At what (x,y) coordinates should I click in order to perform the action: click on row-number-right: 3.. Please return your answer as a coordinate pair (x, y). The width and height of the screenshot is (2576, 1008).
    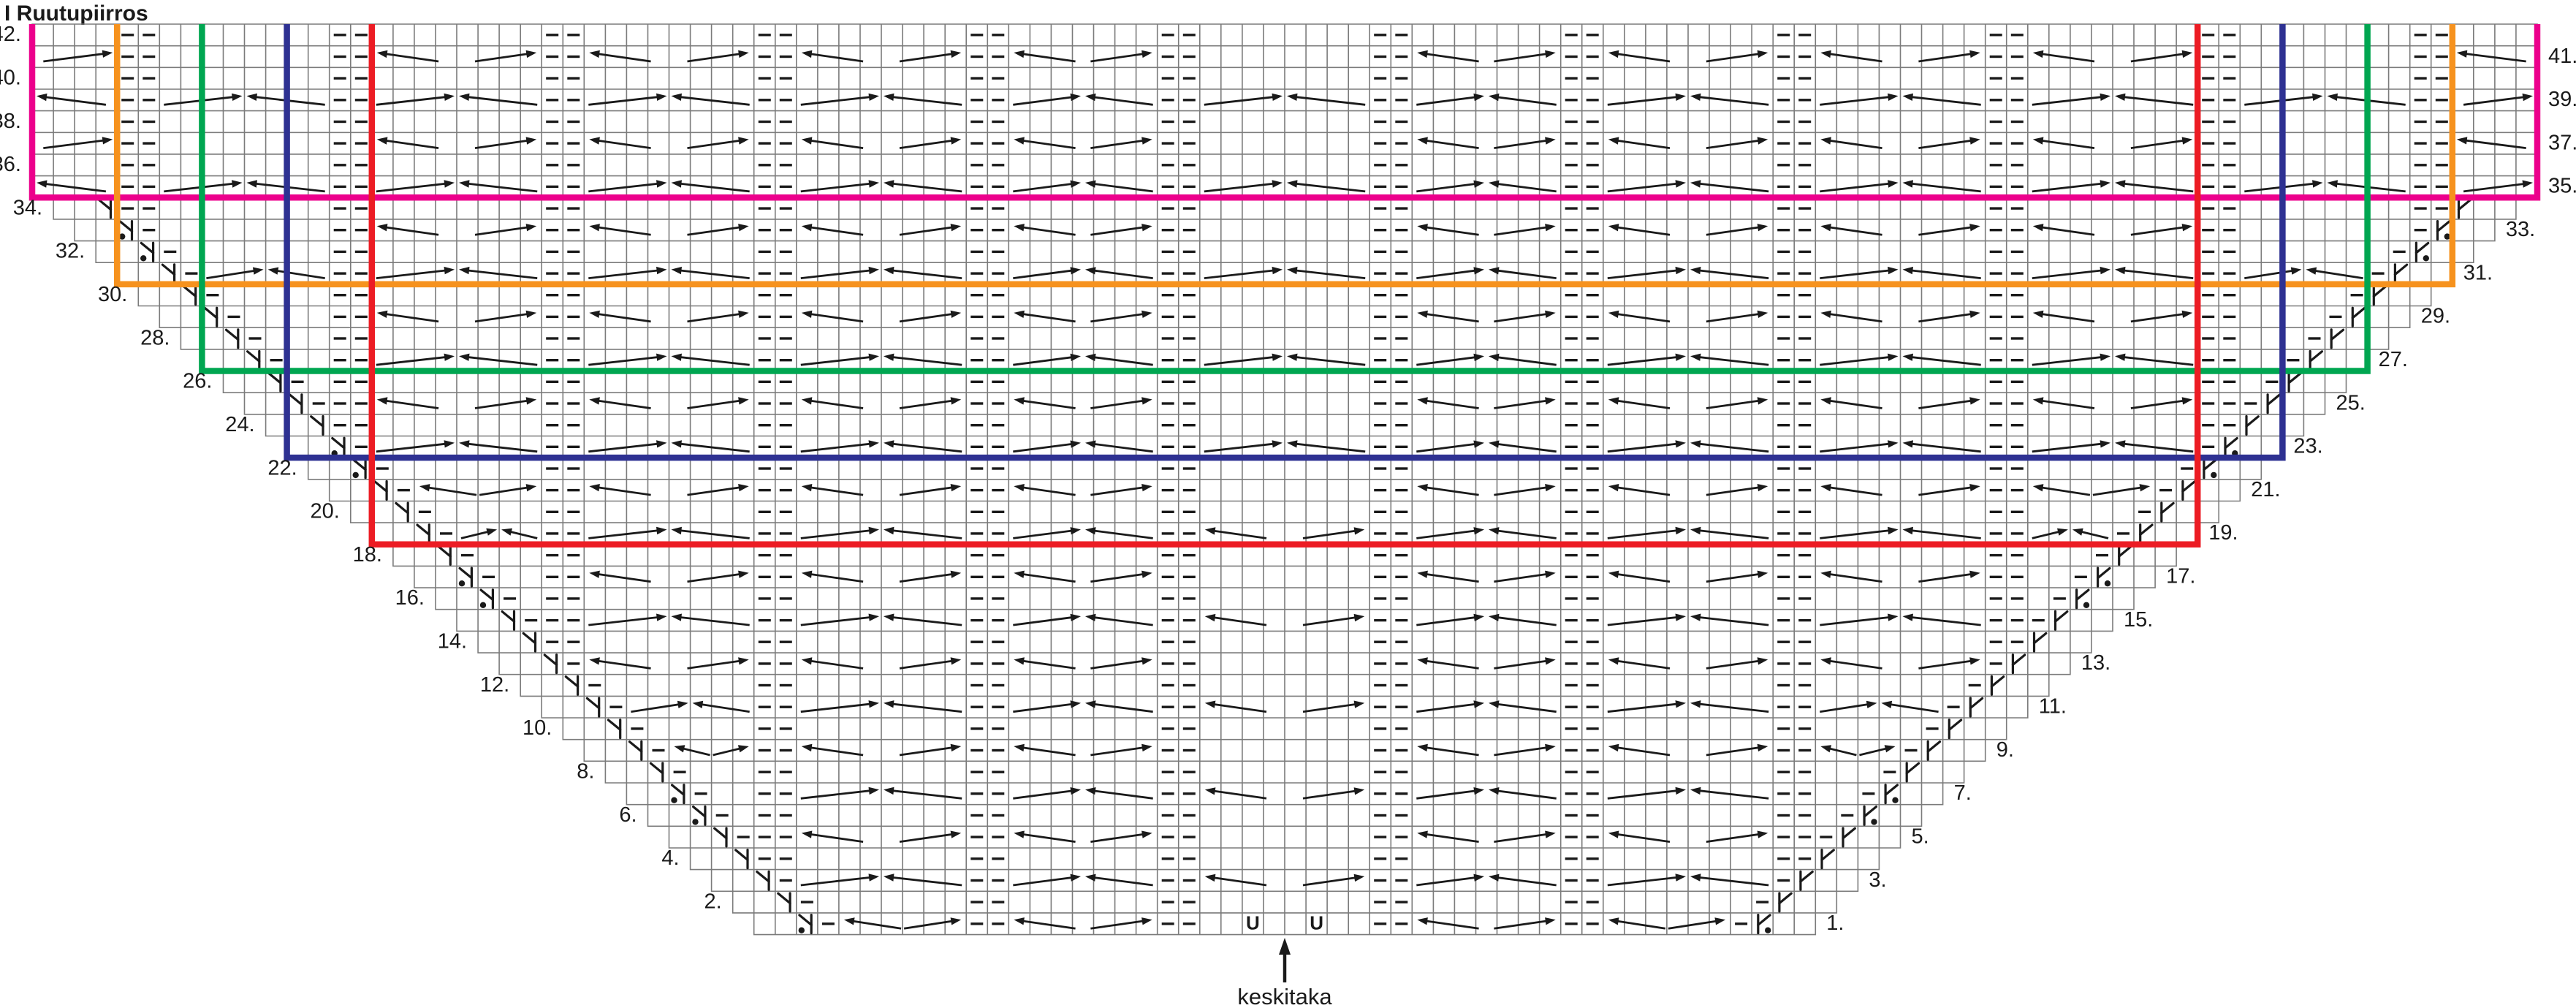
    Looking at the image, I should click on (1877, 880).